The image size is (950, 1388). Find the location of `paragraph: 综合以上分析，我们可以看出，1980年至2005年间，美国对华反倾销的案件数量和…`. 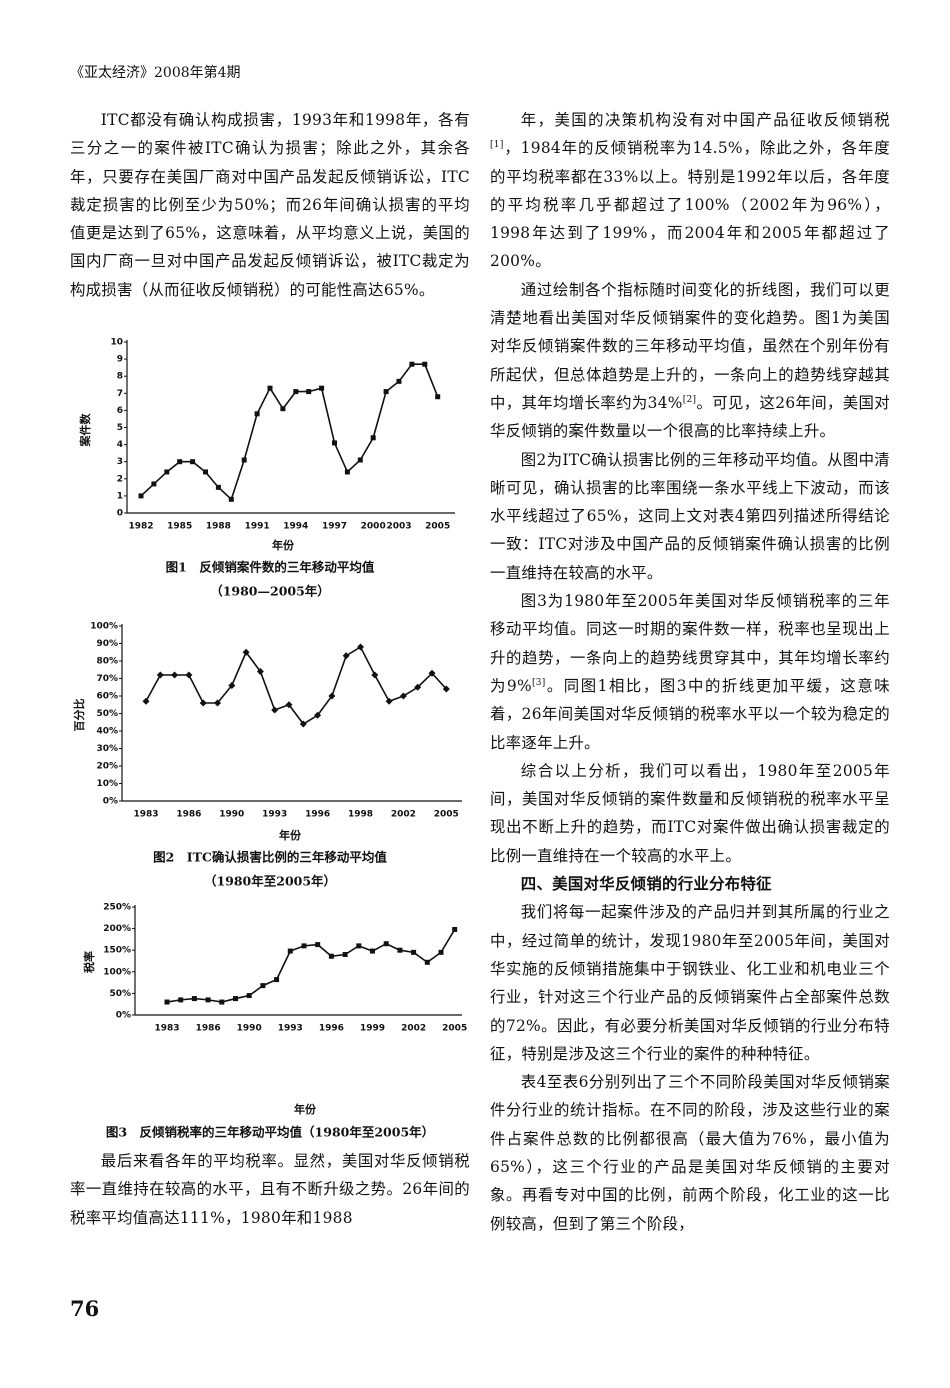

paragraph: 综合以上分析，我们可以看出，1980年至2005年间，美国对华反倾销的案件数量和… is located at coordinates (690, 813).